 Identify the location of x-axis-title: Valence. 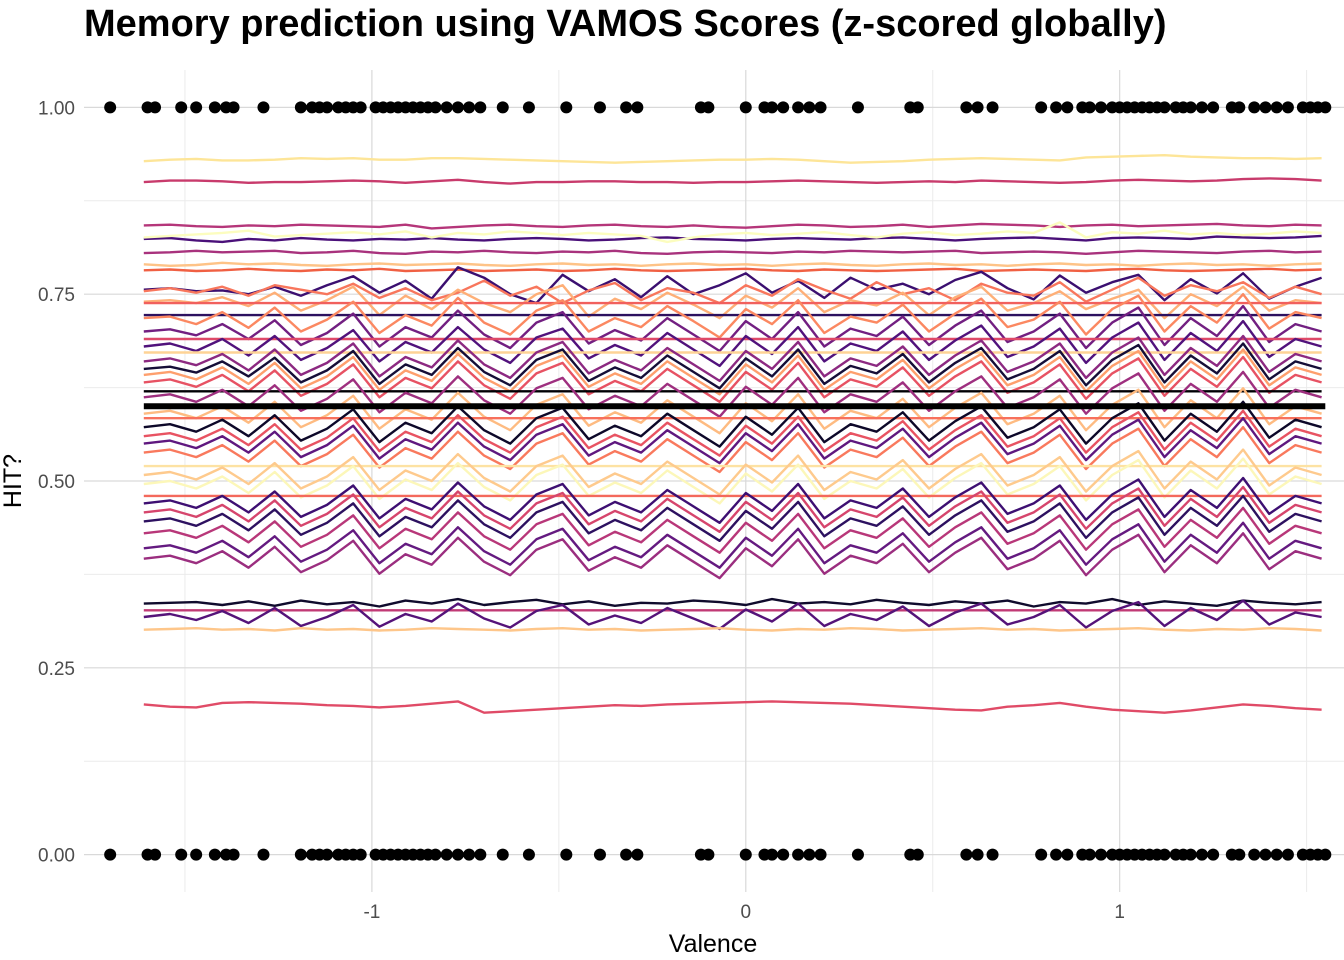
(713, 944).